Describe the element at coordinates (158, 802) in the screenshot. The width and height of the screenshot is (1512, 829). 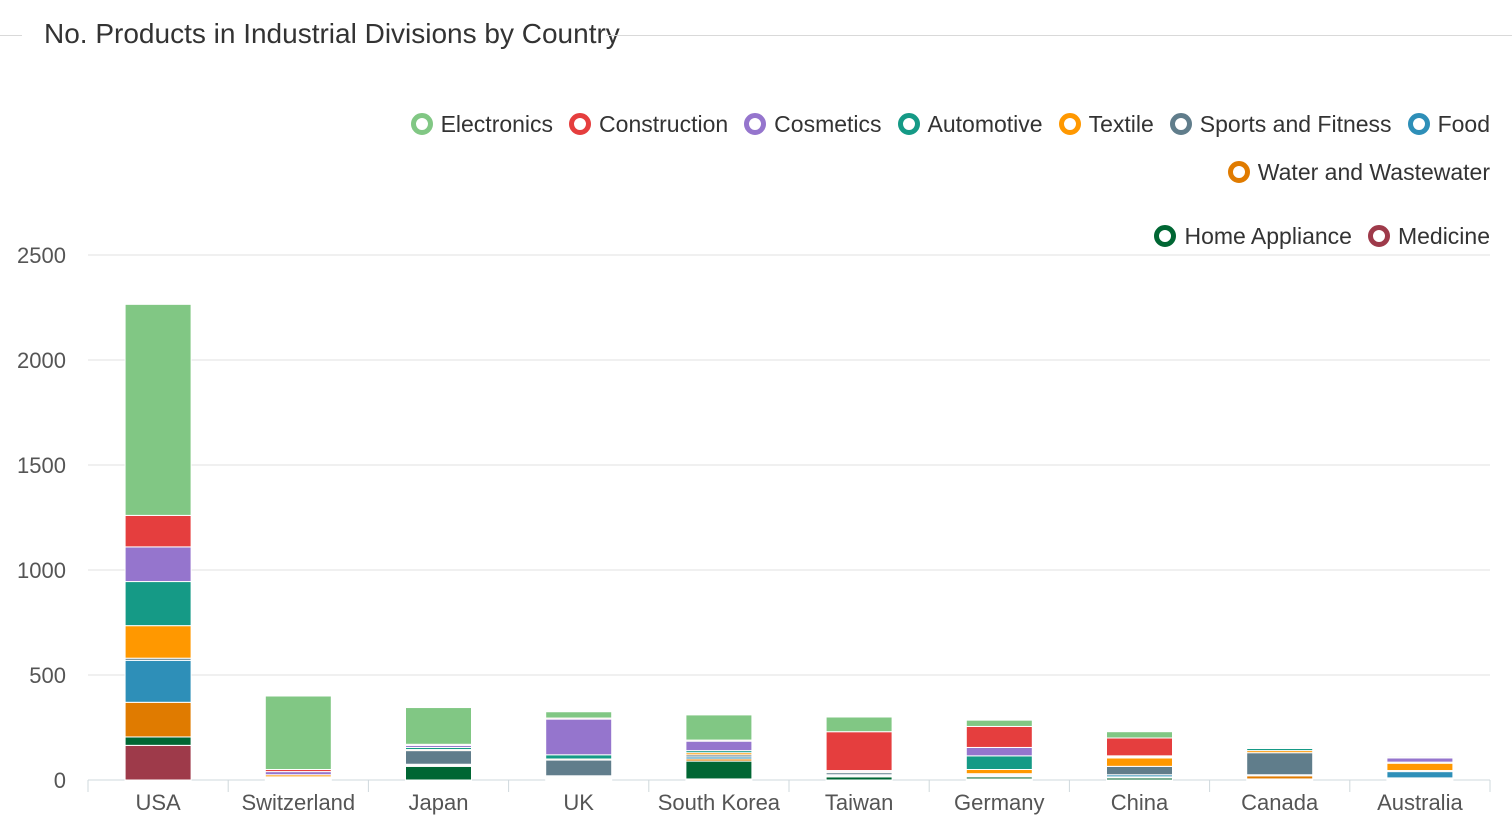
I see `x-tick-label: USA` at that location.